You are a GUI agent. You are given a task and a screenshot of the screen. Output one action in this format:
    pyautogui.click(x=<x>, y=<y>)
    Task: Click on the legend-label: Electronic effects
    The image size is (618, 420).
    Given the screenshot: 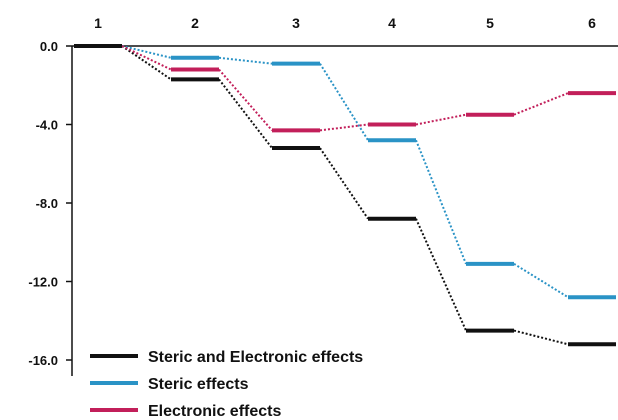 What is the action you would take?
    pyautogui.click(x=214, y=411)
    